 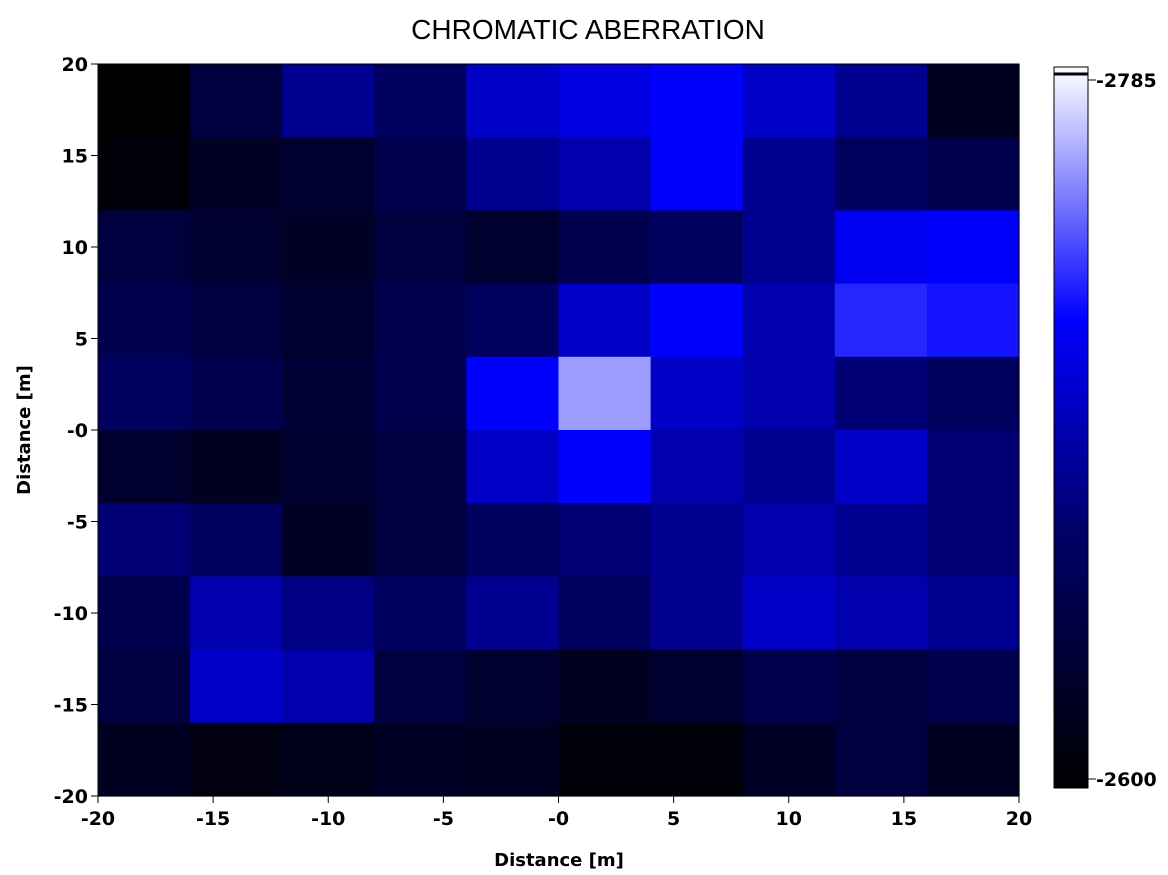 What do you see at coordinates (1126, 780) in the screenshot?
I see `colorbar-min-label: -2600` at bounding box center [1126, 780].